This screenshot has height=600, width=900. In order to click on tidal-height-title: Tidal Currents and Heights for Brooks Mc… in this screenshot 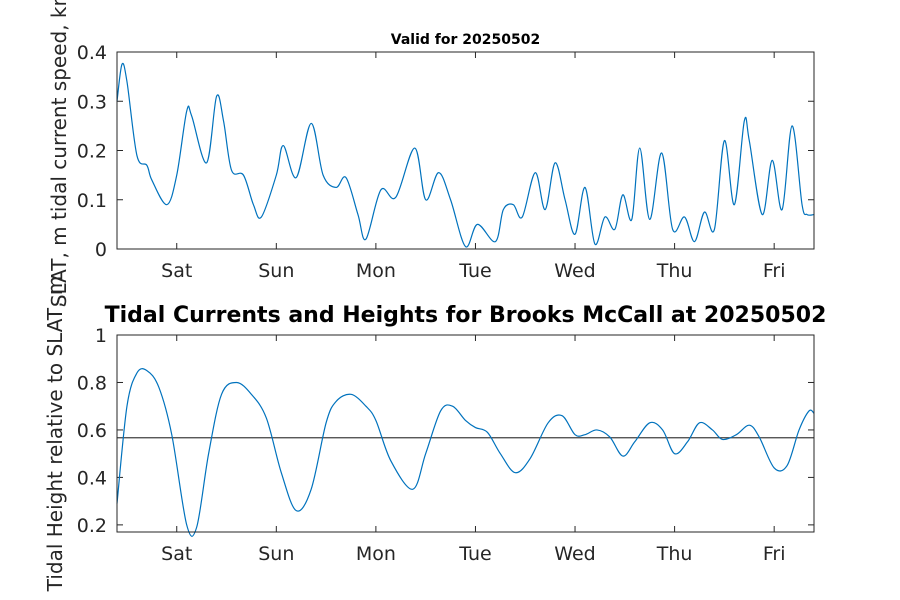, I will do `click(466, 315)`.